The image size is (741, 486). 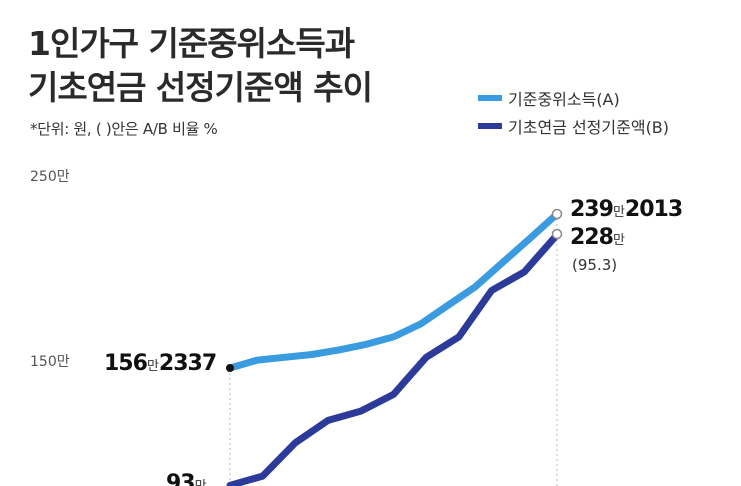 I want to click on legend: 기준중위소득(A) 기초연금 선정기준액(B), so click(x=573, y=112).